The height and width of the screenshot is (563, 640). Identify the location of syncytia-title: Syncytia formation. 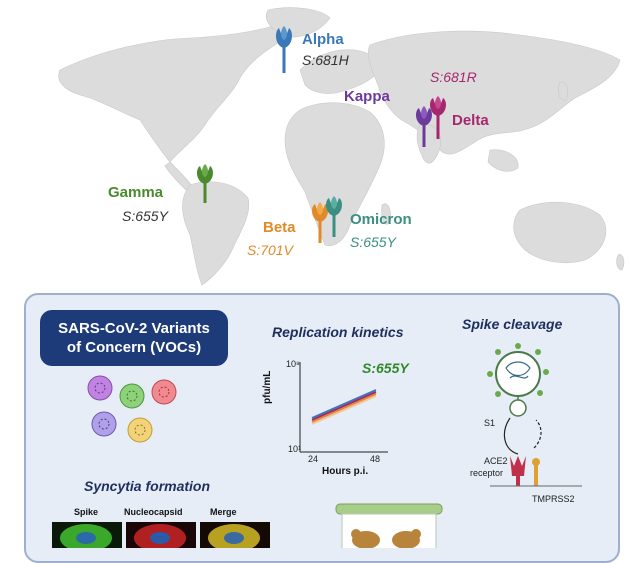
(147, 486).